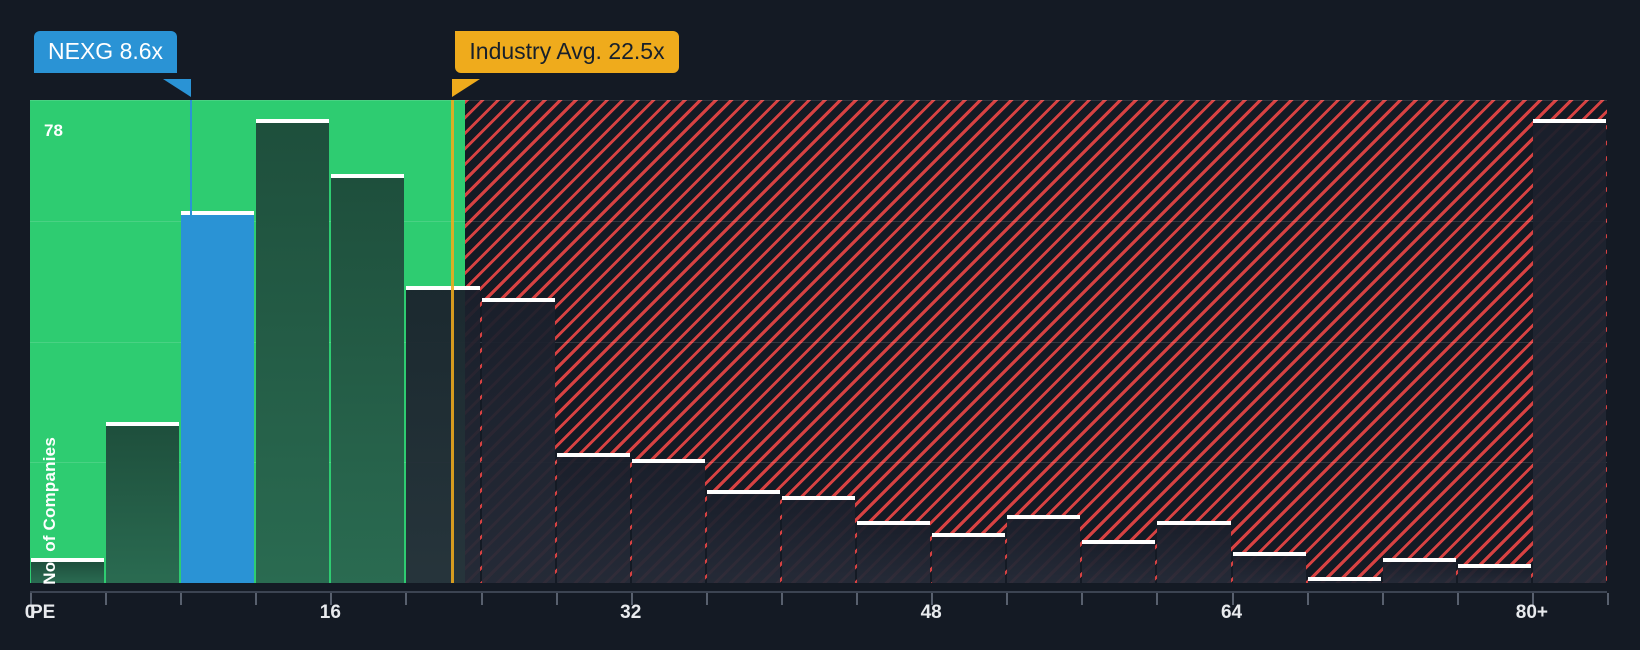 The image size is (1640, 650). What do you see at coordinates (191, 341) in the screenshot?
I see `company-pe-marker-line` at bounding box center [191, 341].